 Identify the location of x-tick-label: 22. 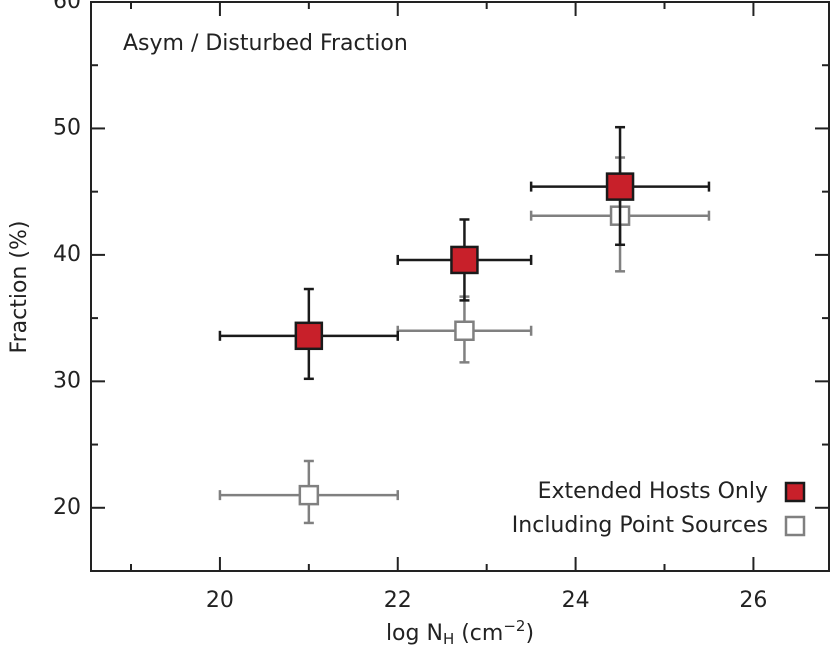
(398, 600).